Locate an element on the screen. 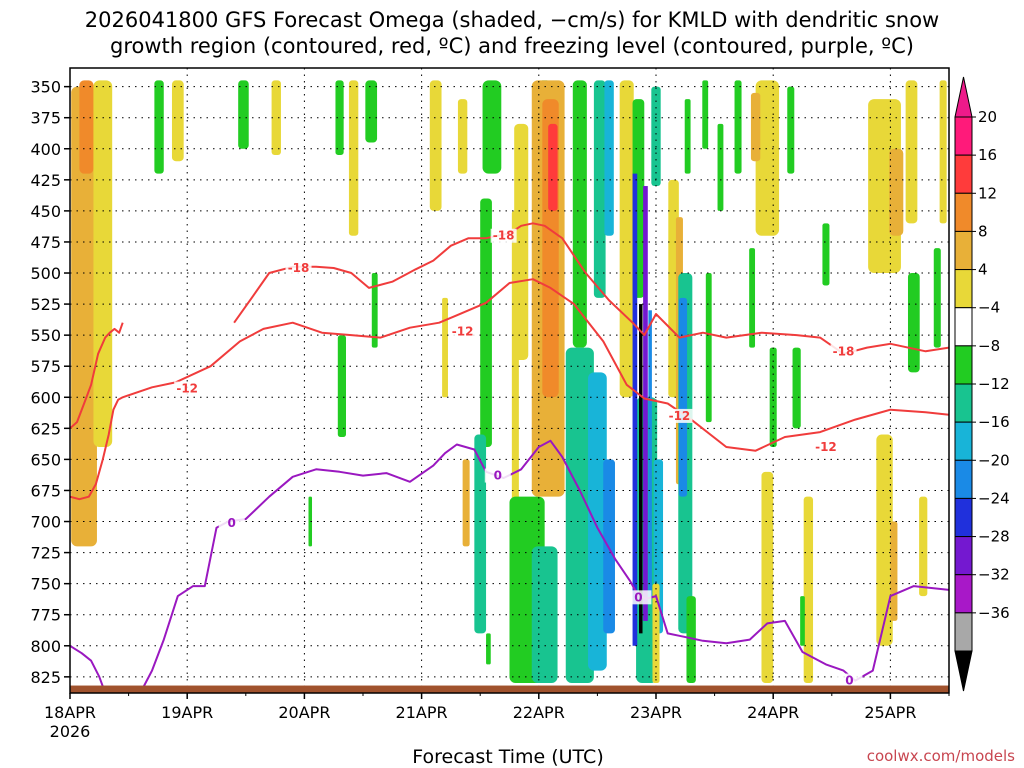 The width and height of the screenshot is (1024, 768). y-tick-label: 750 is located at coordinates (45, 584).